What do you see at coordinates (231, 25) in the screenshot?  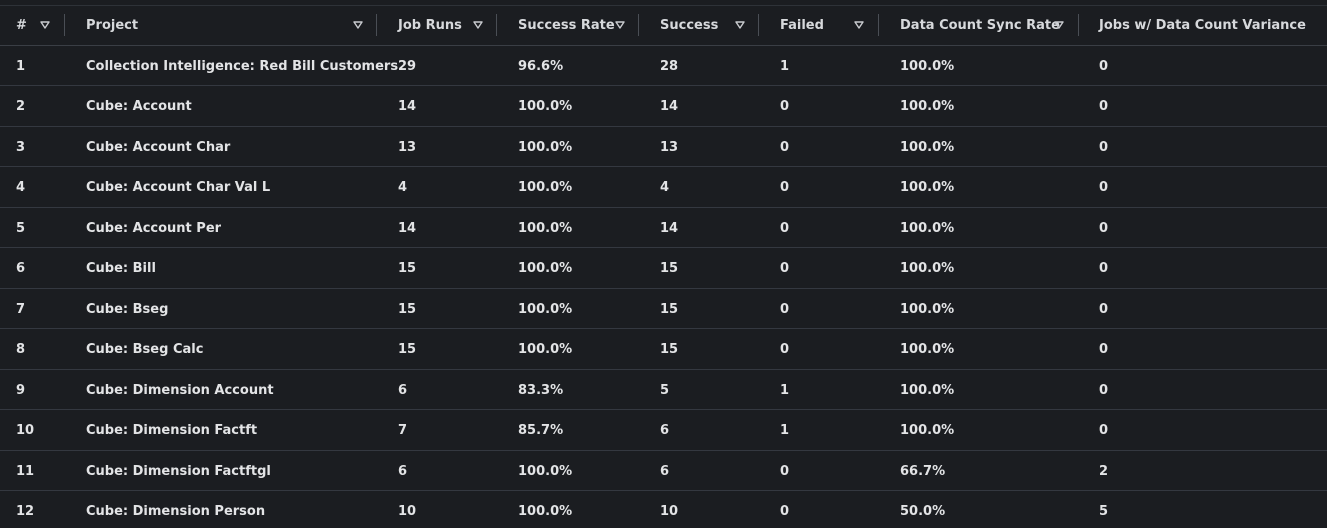 I see `column-header-project: Project` at bounding box center [231, 25].